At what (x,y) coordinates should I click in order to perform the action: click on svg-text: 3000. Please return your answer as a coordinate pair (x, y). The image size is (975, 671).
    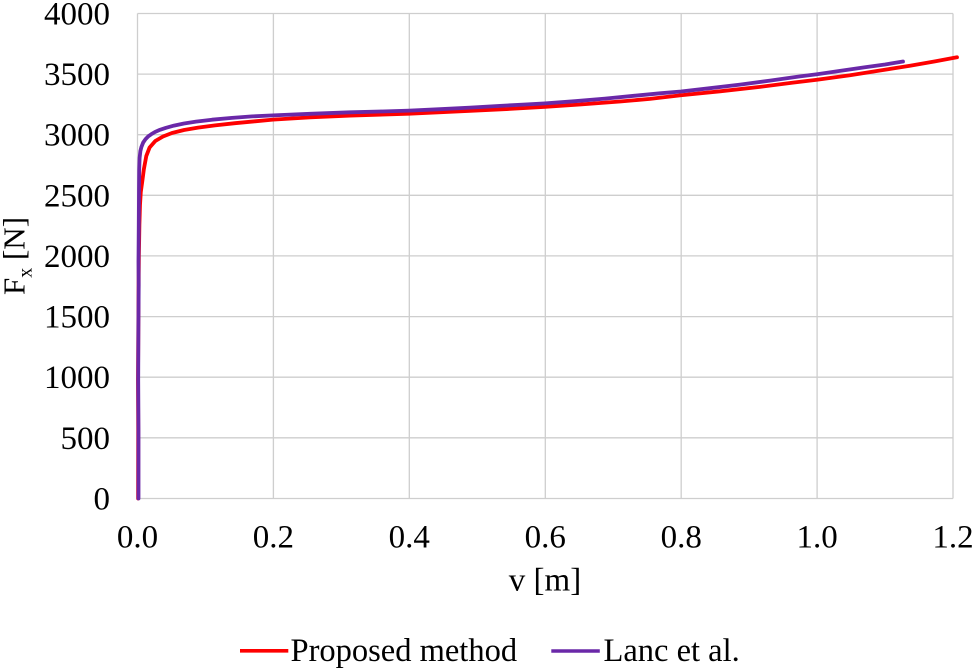
    Looking at the image, I should click on (77, 136).